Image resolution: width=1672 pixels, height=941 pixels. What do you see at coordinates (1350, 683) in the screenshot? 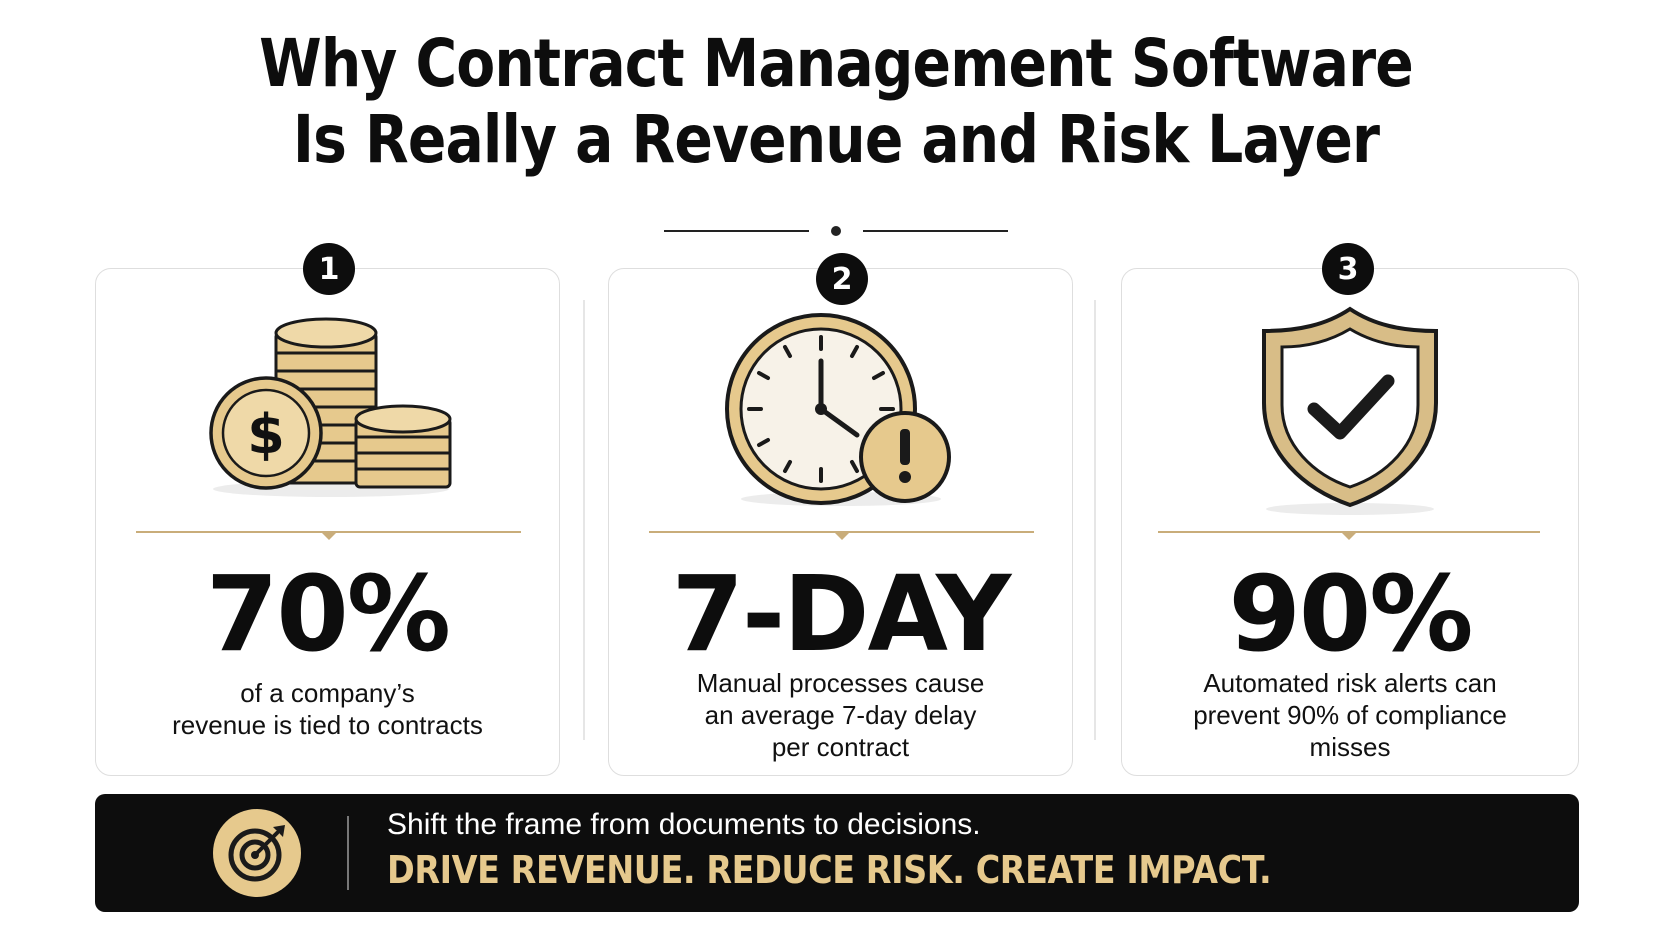
I see `description-line: Automated risk alerts can` at bounding box center [1350, 683].